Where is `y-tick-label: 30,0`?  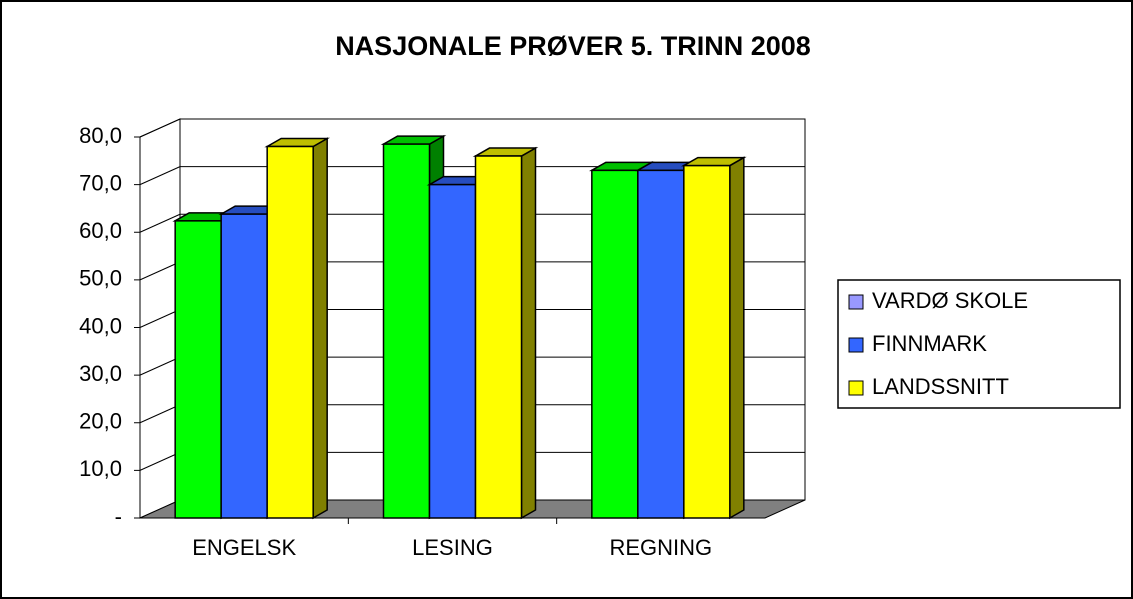 y-tick-label: 30,0 is located at coordinates (100, 373).